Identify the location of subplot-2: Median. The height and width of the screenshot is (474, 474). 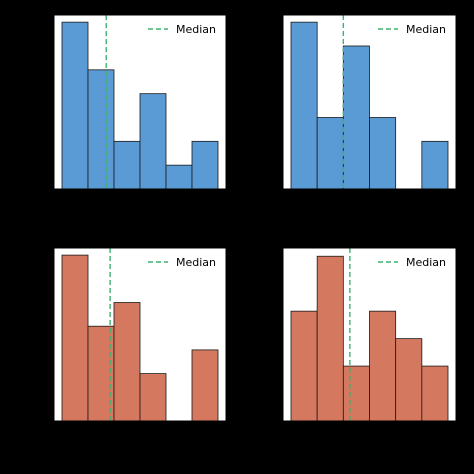
(369, 102).